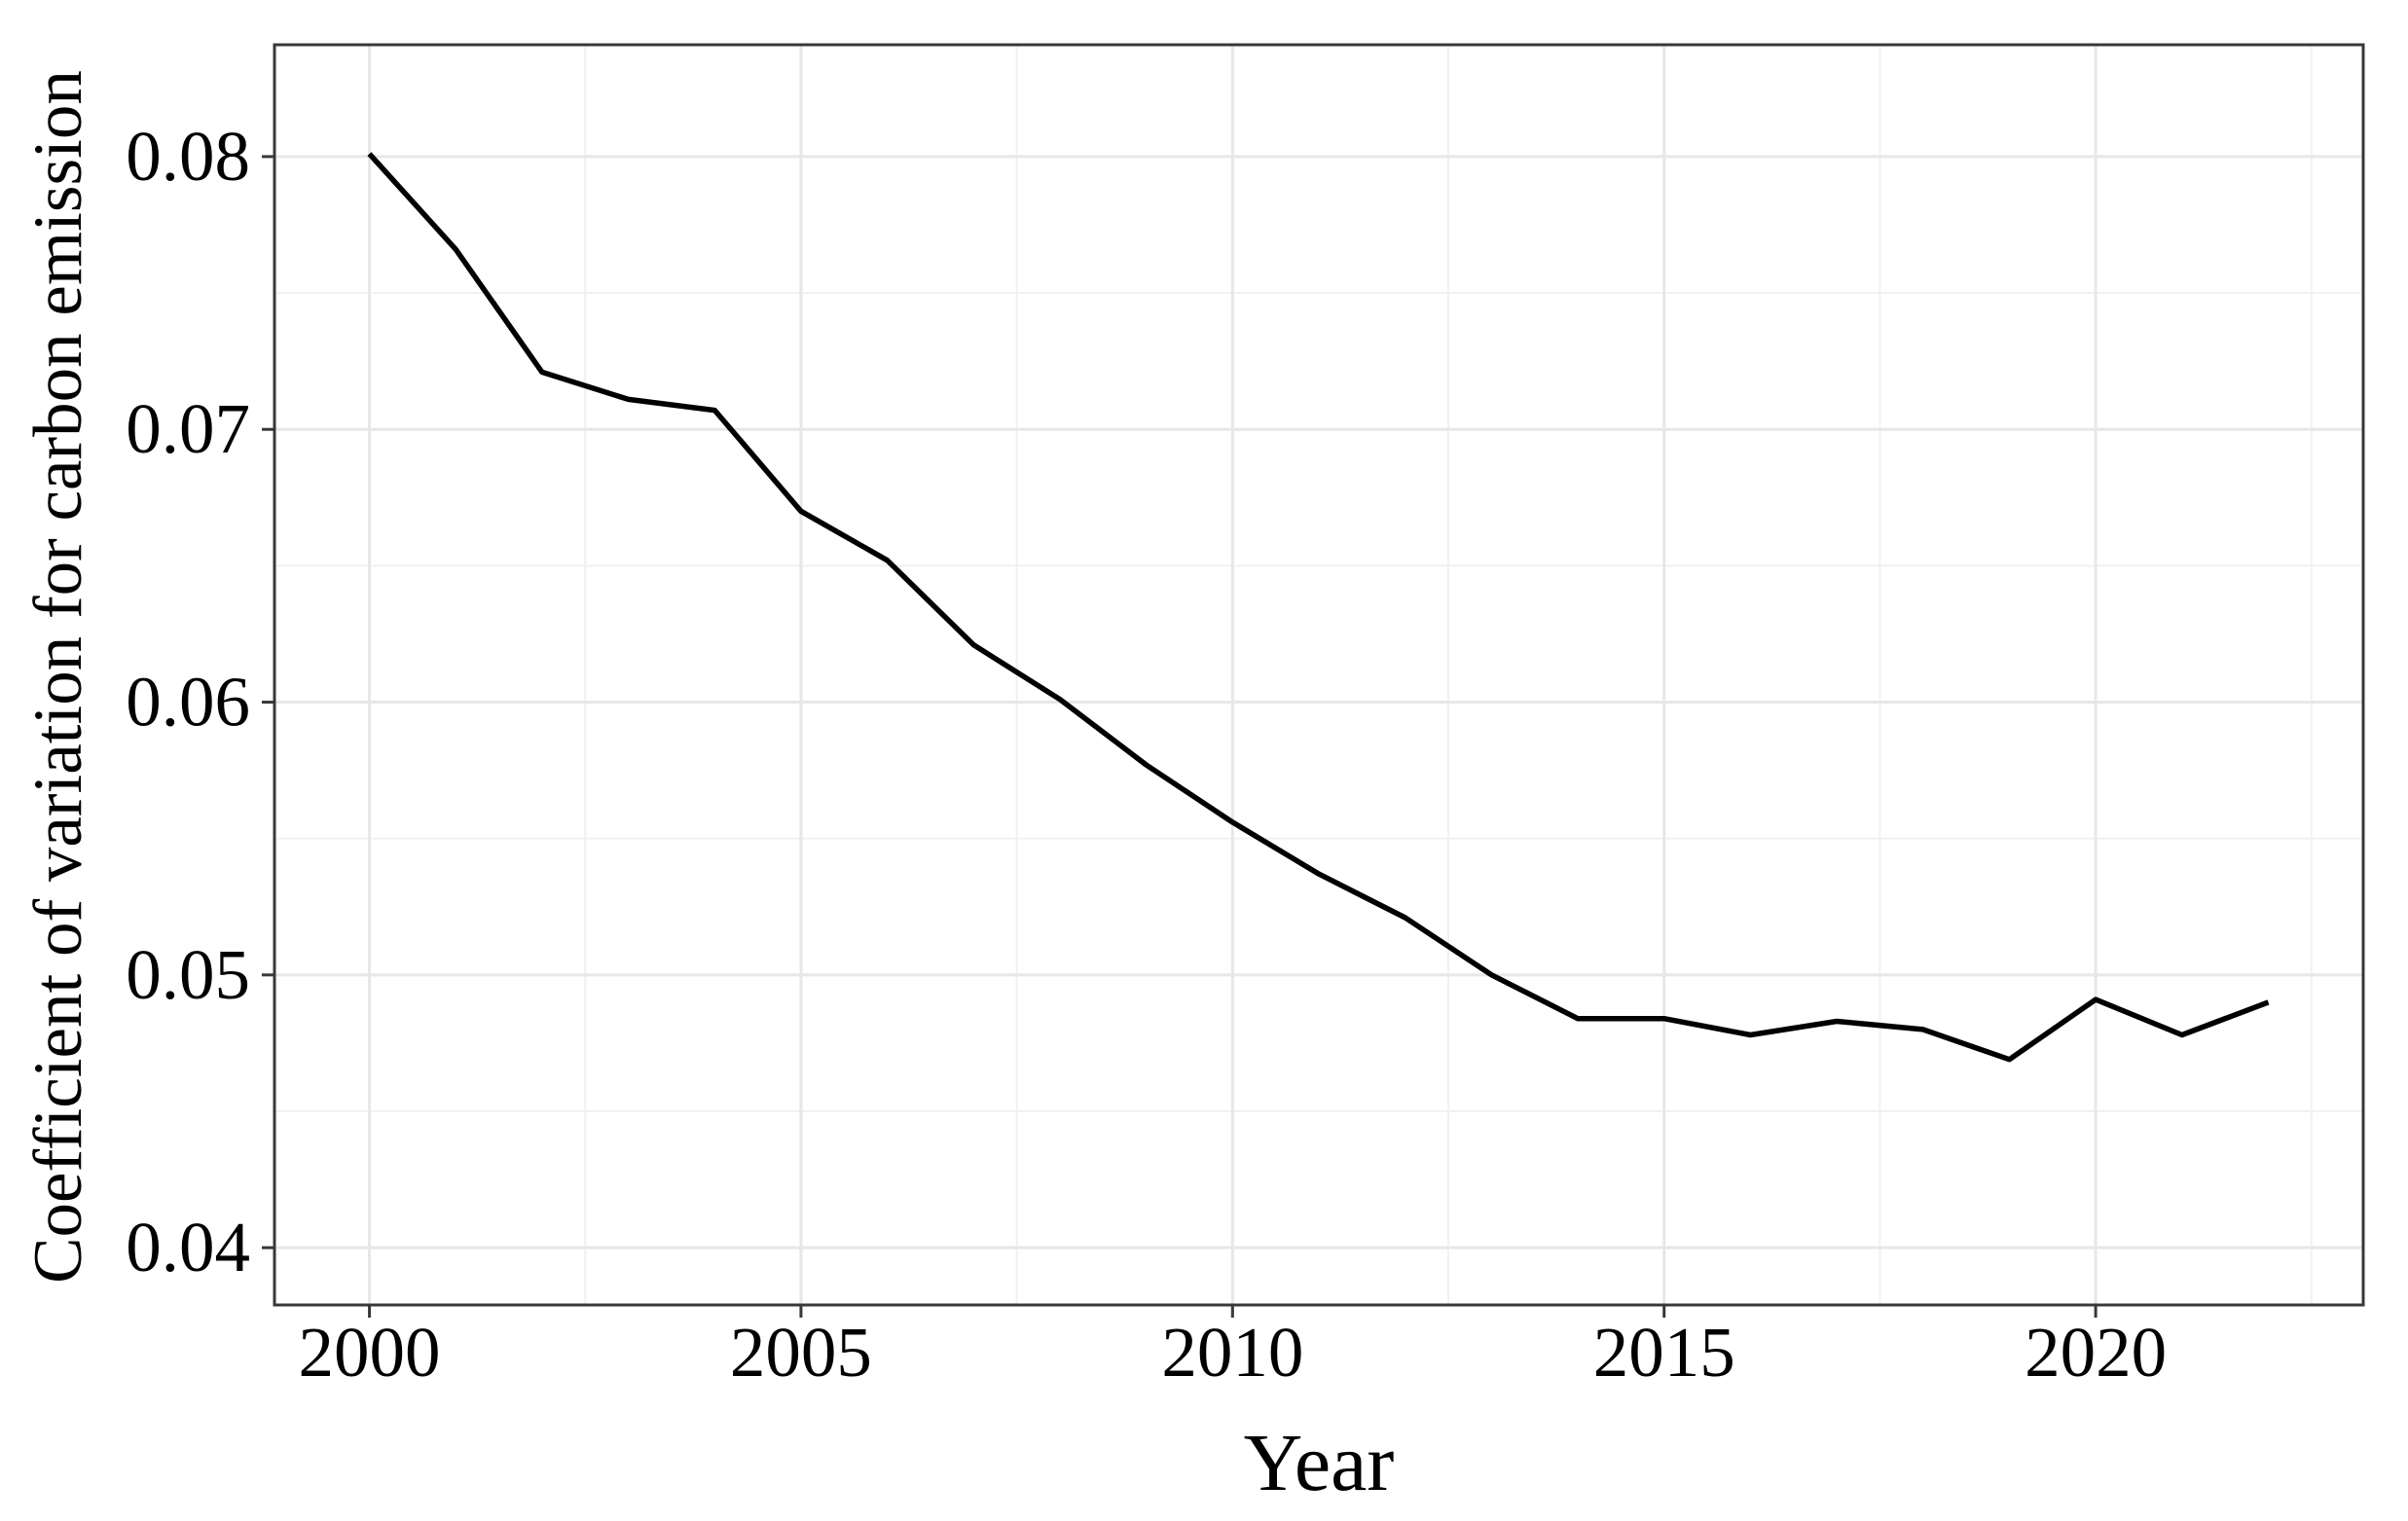 This screenshot has height=1521, width=2408. Describe the element at coordinates (2096, 1352) in the screenshot. I see `x-tick-label: 2020` at that location.